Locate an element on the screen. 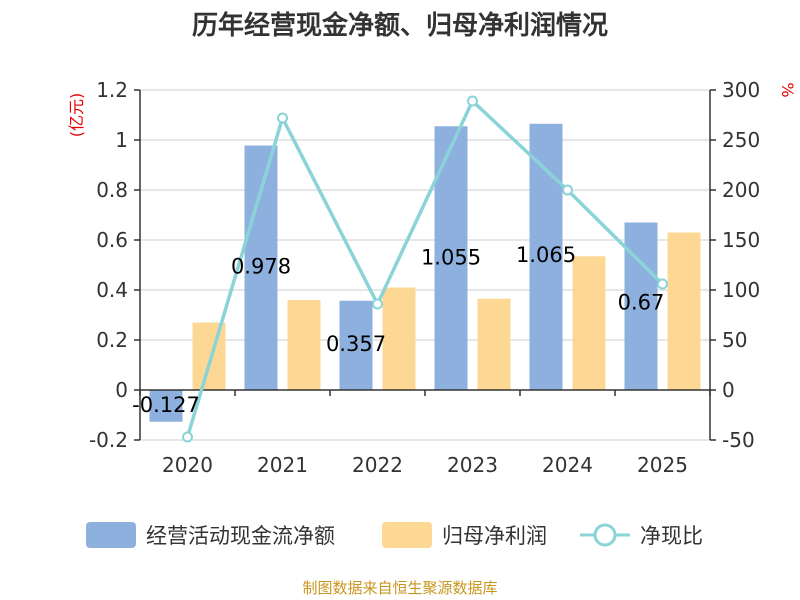 The image size is (800, 600). bar-profit-2022 is located at coordinates (399, 338).